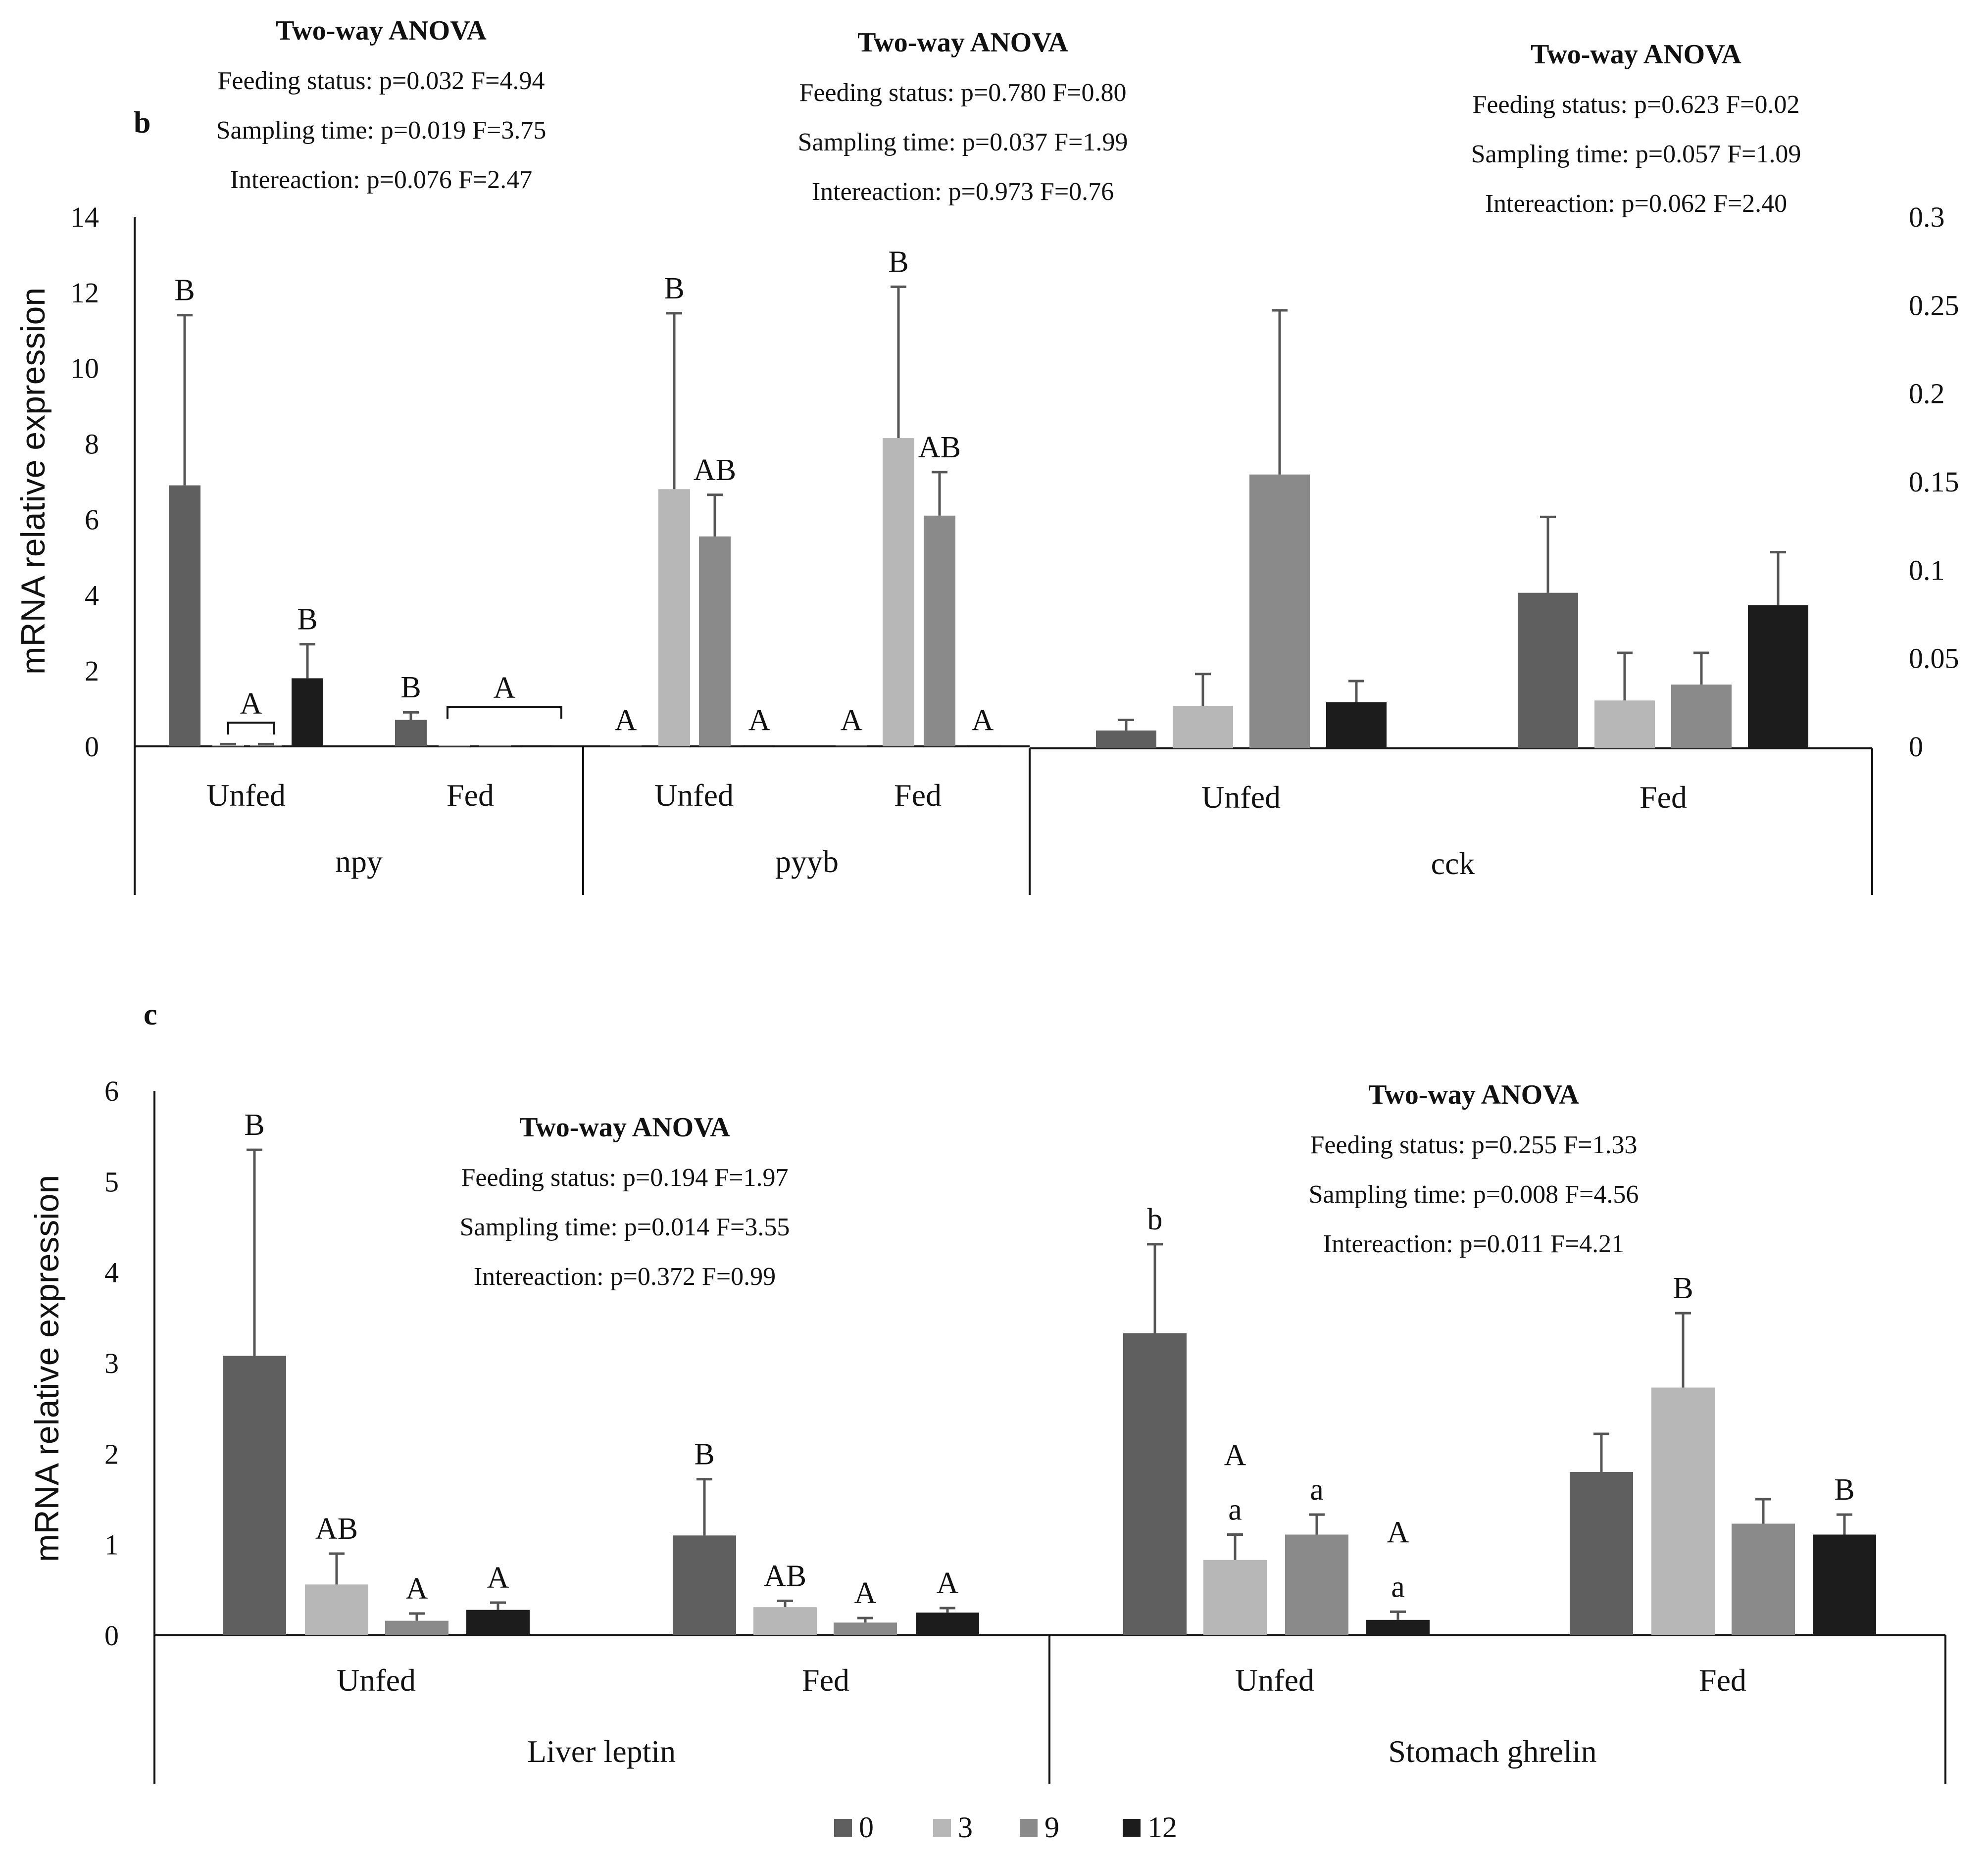 The height and width of the screenshot is (1859, 1988). Describe the element at coordinates (625, 1227) in the screenshot. I see `leptin-anova-line: Sampling time: p=0.014 F=3.55` at that location.